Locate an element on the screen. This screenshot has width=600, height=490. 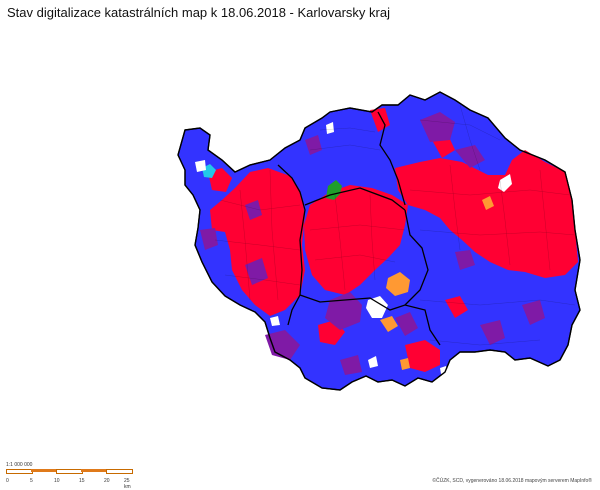
scale-tick: 25 km is located at coordinates (127, 484).